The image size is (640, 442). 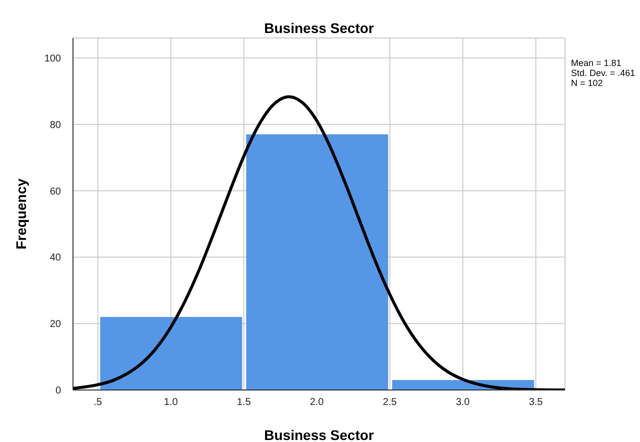 What do you see at coordinates (98, 402) in the screenshot?
I see `x-tick-label: .5` at bounding box center [98, 402].